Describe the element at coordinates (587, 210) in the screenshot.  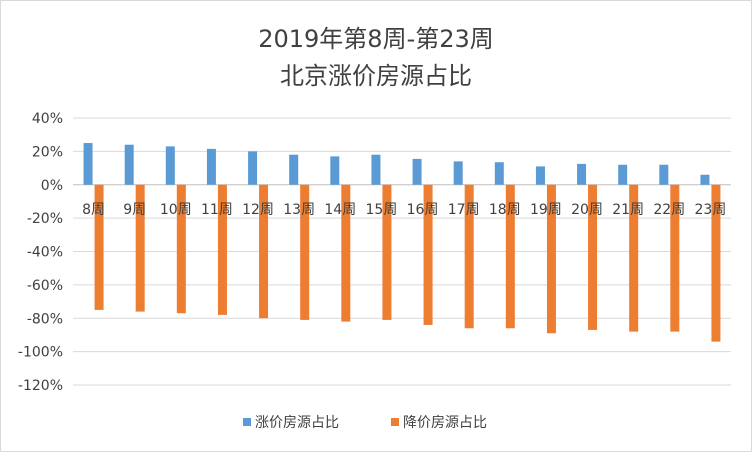
I see `x-category-label: 20周` at that location.